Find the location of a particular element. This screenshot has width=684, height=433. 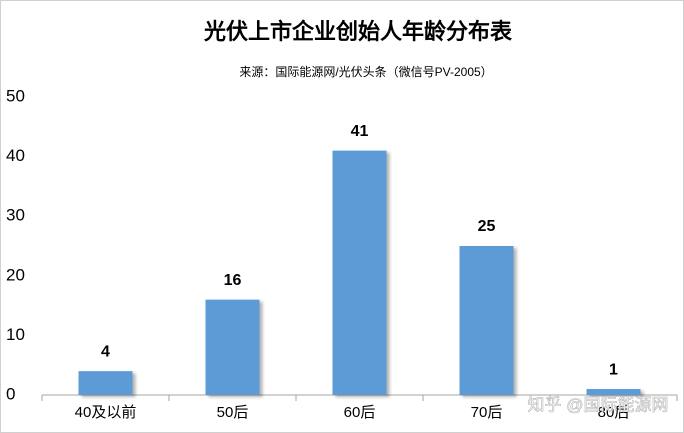

y-tick-label: 40 is located at coordinates (15, 155).